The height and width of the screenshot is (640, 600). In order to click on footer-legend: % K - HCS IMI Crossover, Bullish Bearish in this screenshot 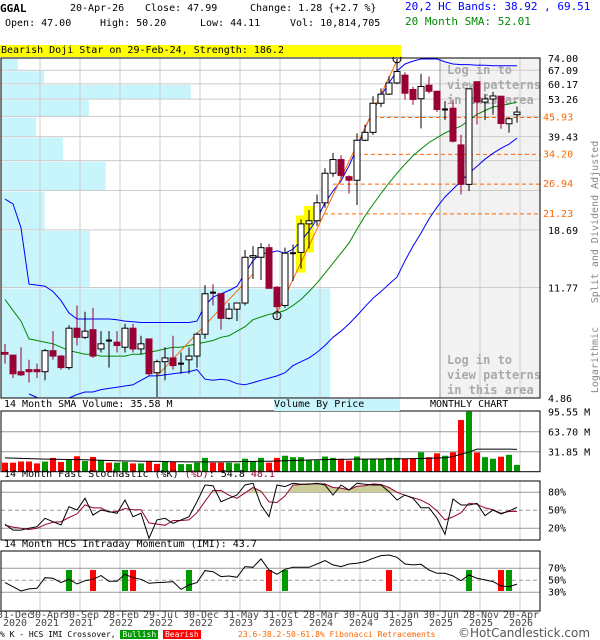, I will do `click(100, 635)`.